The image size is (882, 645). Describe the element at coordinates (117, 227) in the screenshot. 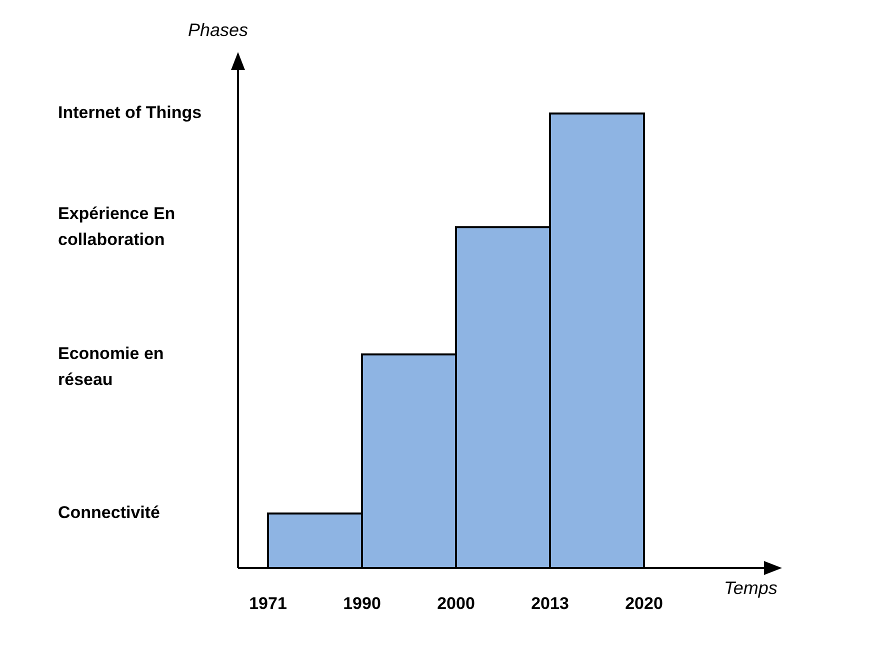

I see `text: Expérience En collaboration` at that location.